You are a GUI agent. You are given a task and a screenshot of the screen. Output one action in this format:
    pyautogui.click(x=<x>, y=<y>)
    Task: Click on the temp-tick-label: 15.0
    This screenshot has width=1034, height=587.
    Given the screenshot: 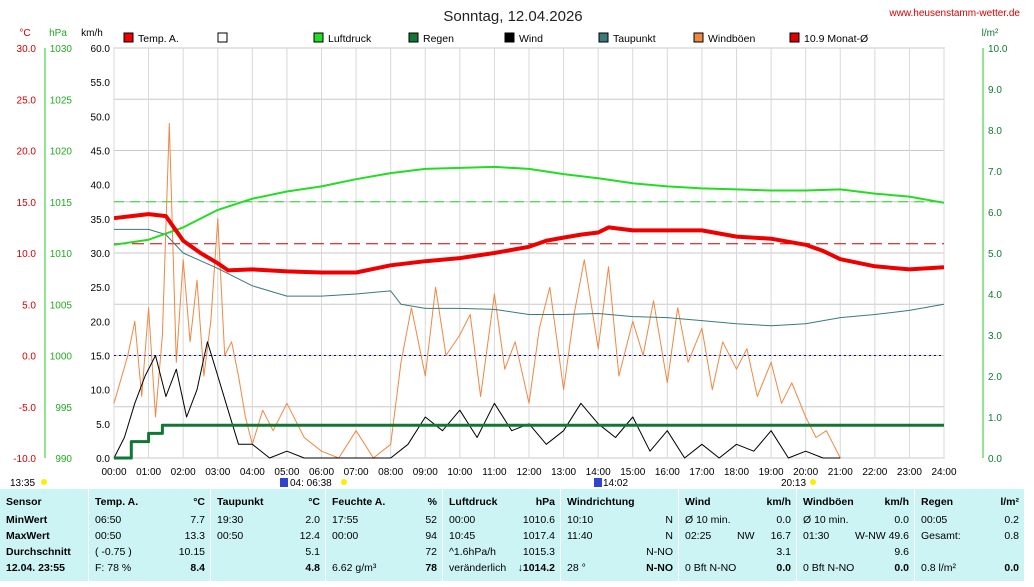 What is the action you would take?
    pyautogui.click(x=27, y=203)
    